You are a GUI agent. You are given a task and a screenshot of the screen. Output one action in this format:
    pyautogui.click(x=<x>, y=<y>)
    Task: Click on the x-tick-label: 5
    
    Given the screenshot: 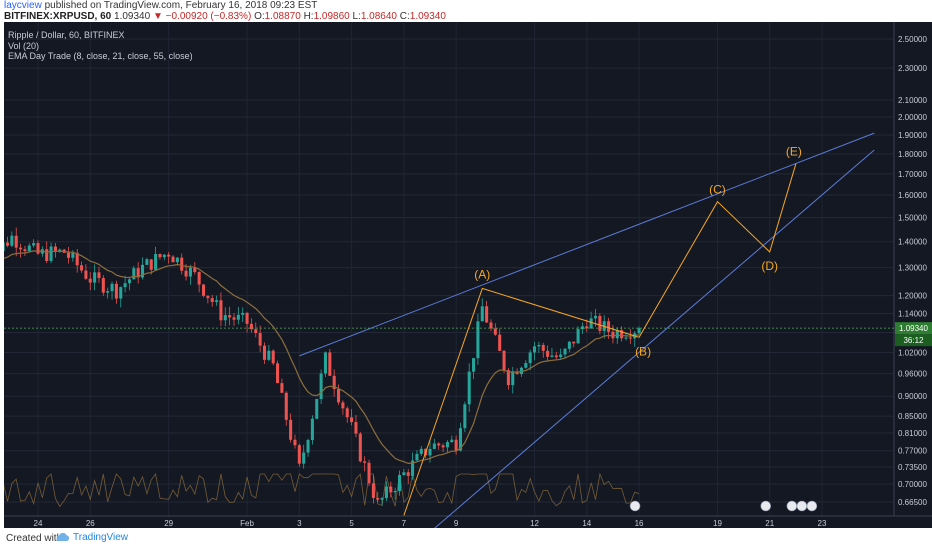 What is the action you would take?
    pyautogui.click(x=351, y=523)
    